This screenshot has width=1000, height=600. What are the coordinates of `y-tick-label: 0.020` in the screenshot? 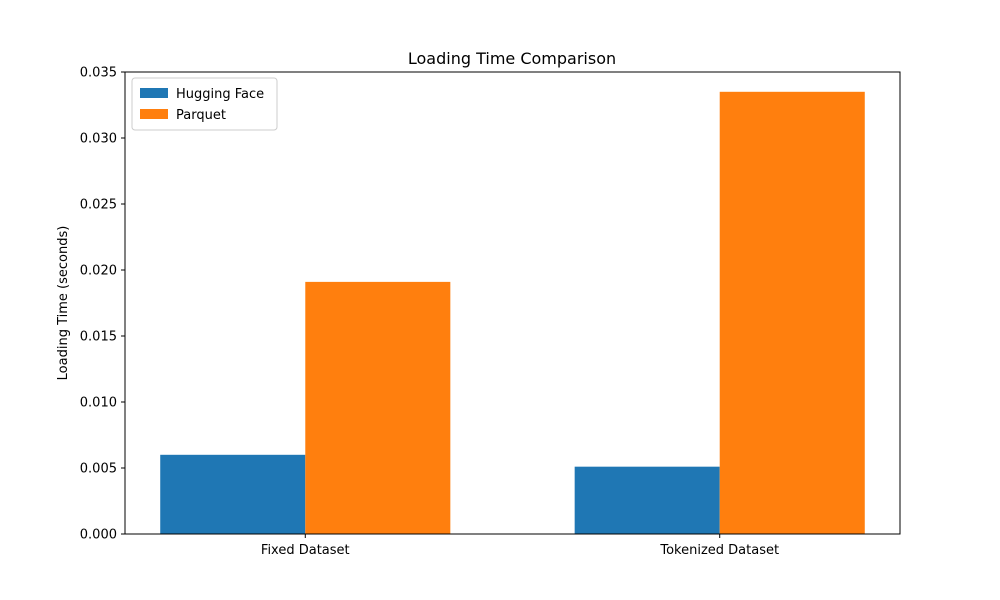 It's located at (98, 271).